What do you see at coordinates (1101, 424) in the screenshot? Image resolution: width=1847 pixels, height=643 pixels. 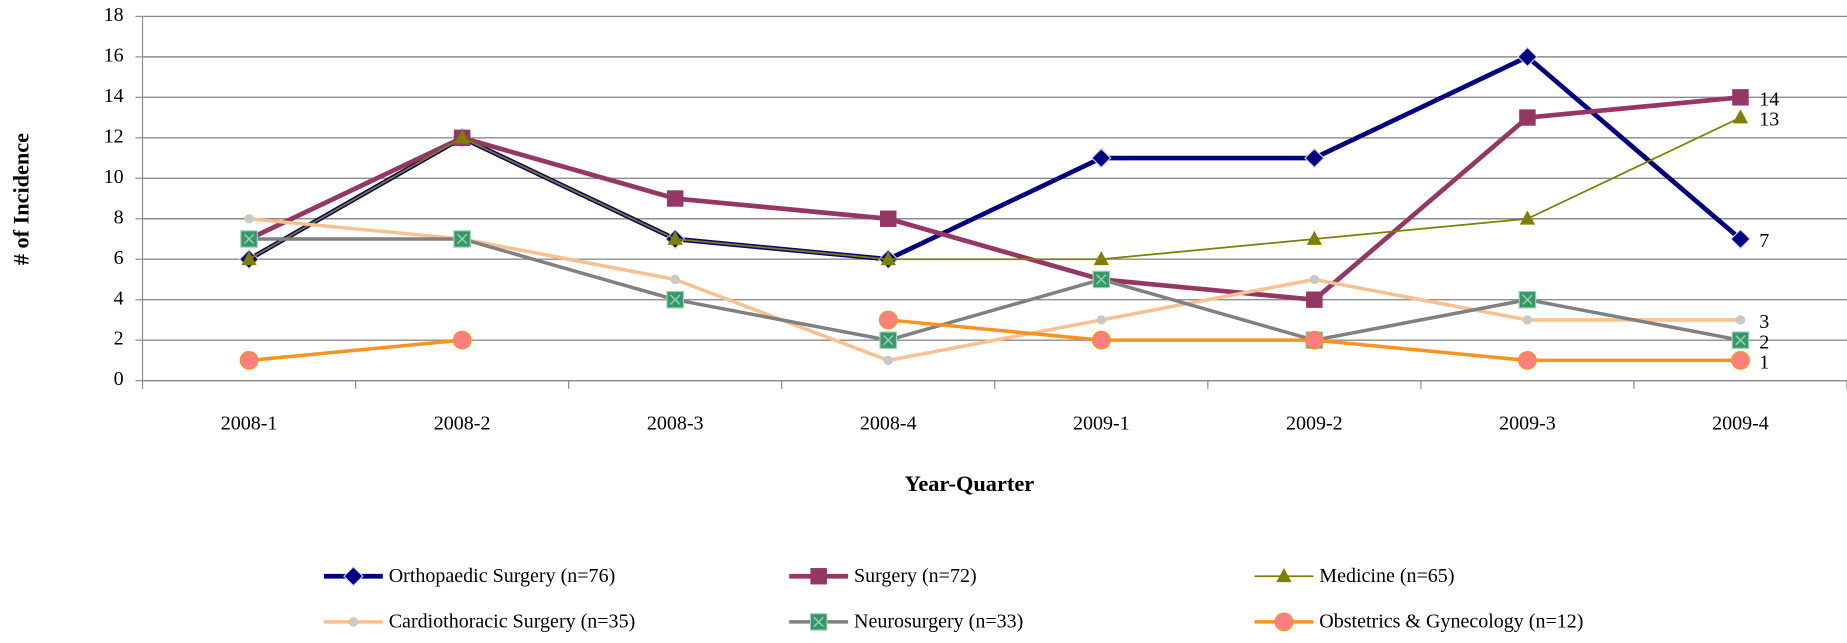 I see `x-tick-label: 2009-1` at bounding box center [1101, 424].